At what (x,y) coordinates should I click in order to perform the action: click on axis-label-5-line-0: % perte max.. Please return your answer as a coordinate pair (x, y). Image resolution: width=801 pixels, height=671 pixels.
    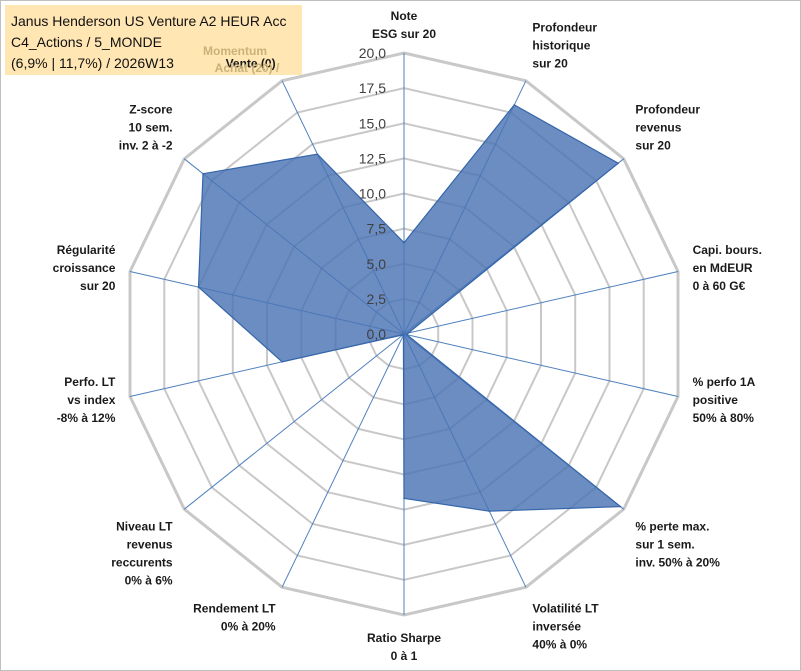
    Looking at the image, I should click on (672, 527).